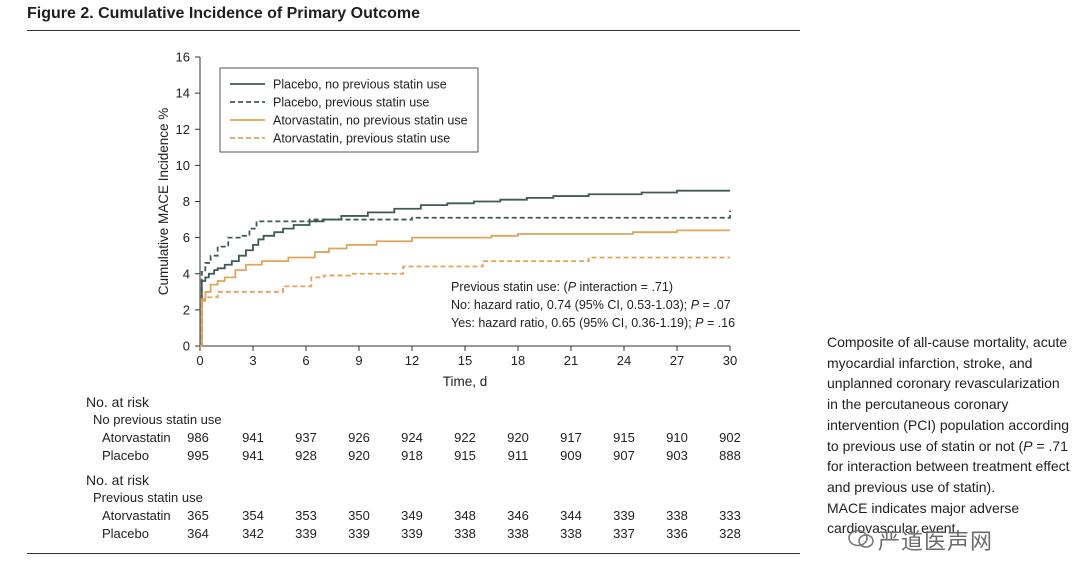  What do you see at coordinates (360, 85) in the screenshot?
I see `legend-label-1: Placebo, no previous statin use` at bounding box center [360, 85].